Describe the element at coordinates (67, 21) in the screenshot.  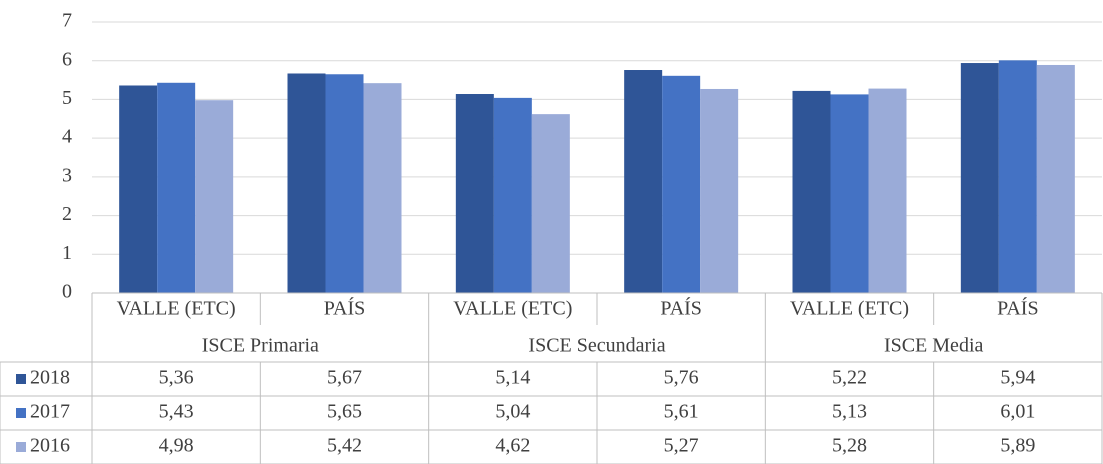
I see `y-tick-label: 7` at that location.